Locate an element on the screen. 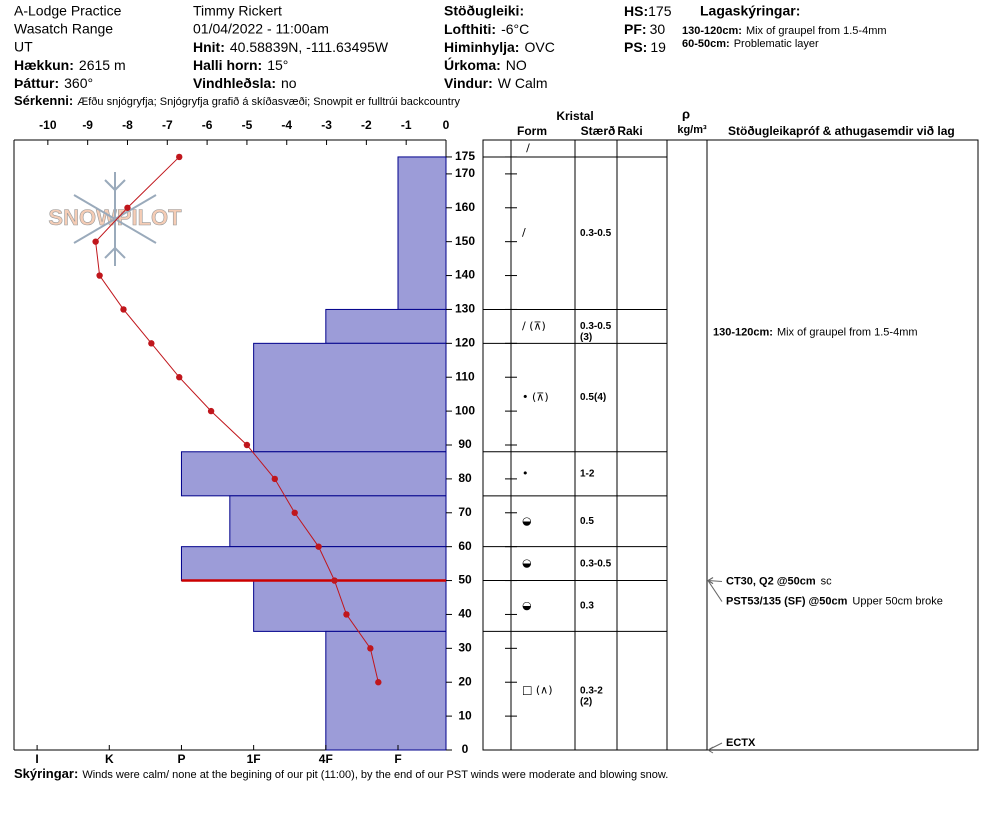 Image resolution: width=994 pixels, height=840 pixels. hs-value: 175 is located at coordinates (660, 11).